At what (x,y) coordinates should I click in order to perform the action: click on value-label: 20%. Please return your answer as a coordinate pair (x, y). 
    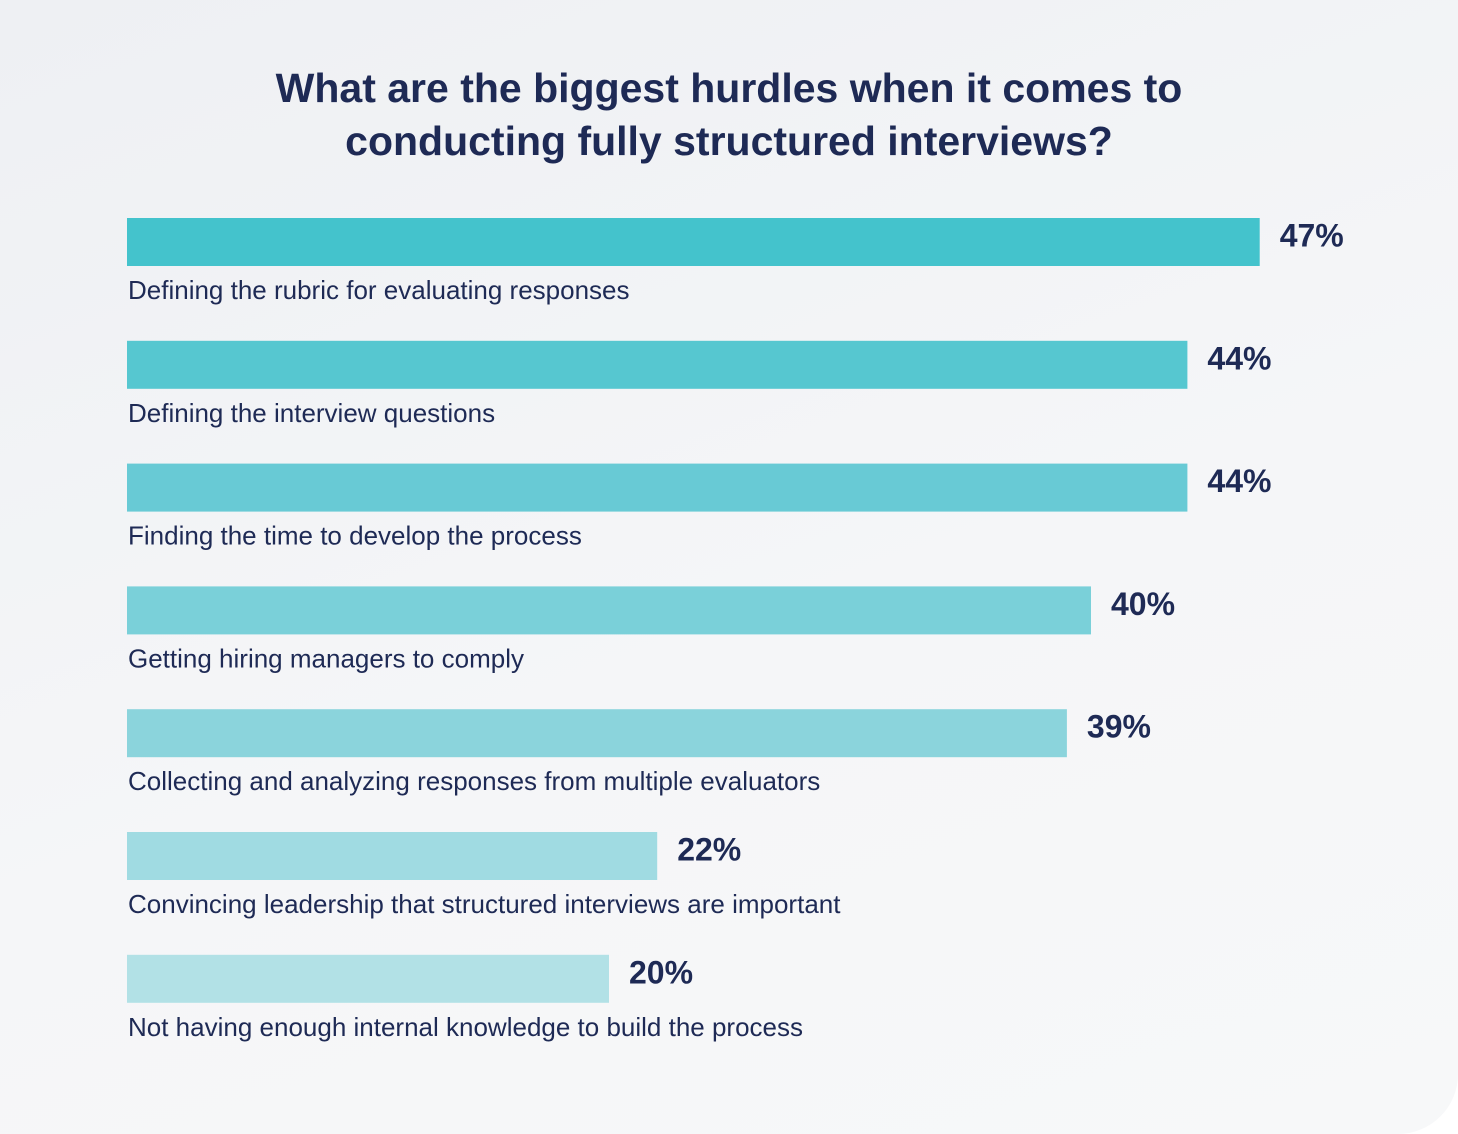
    Looking at the image, I should click on (661, 972).